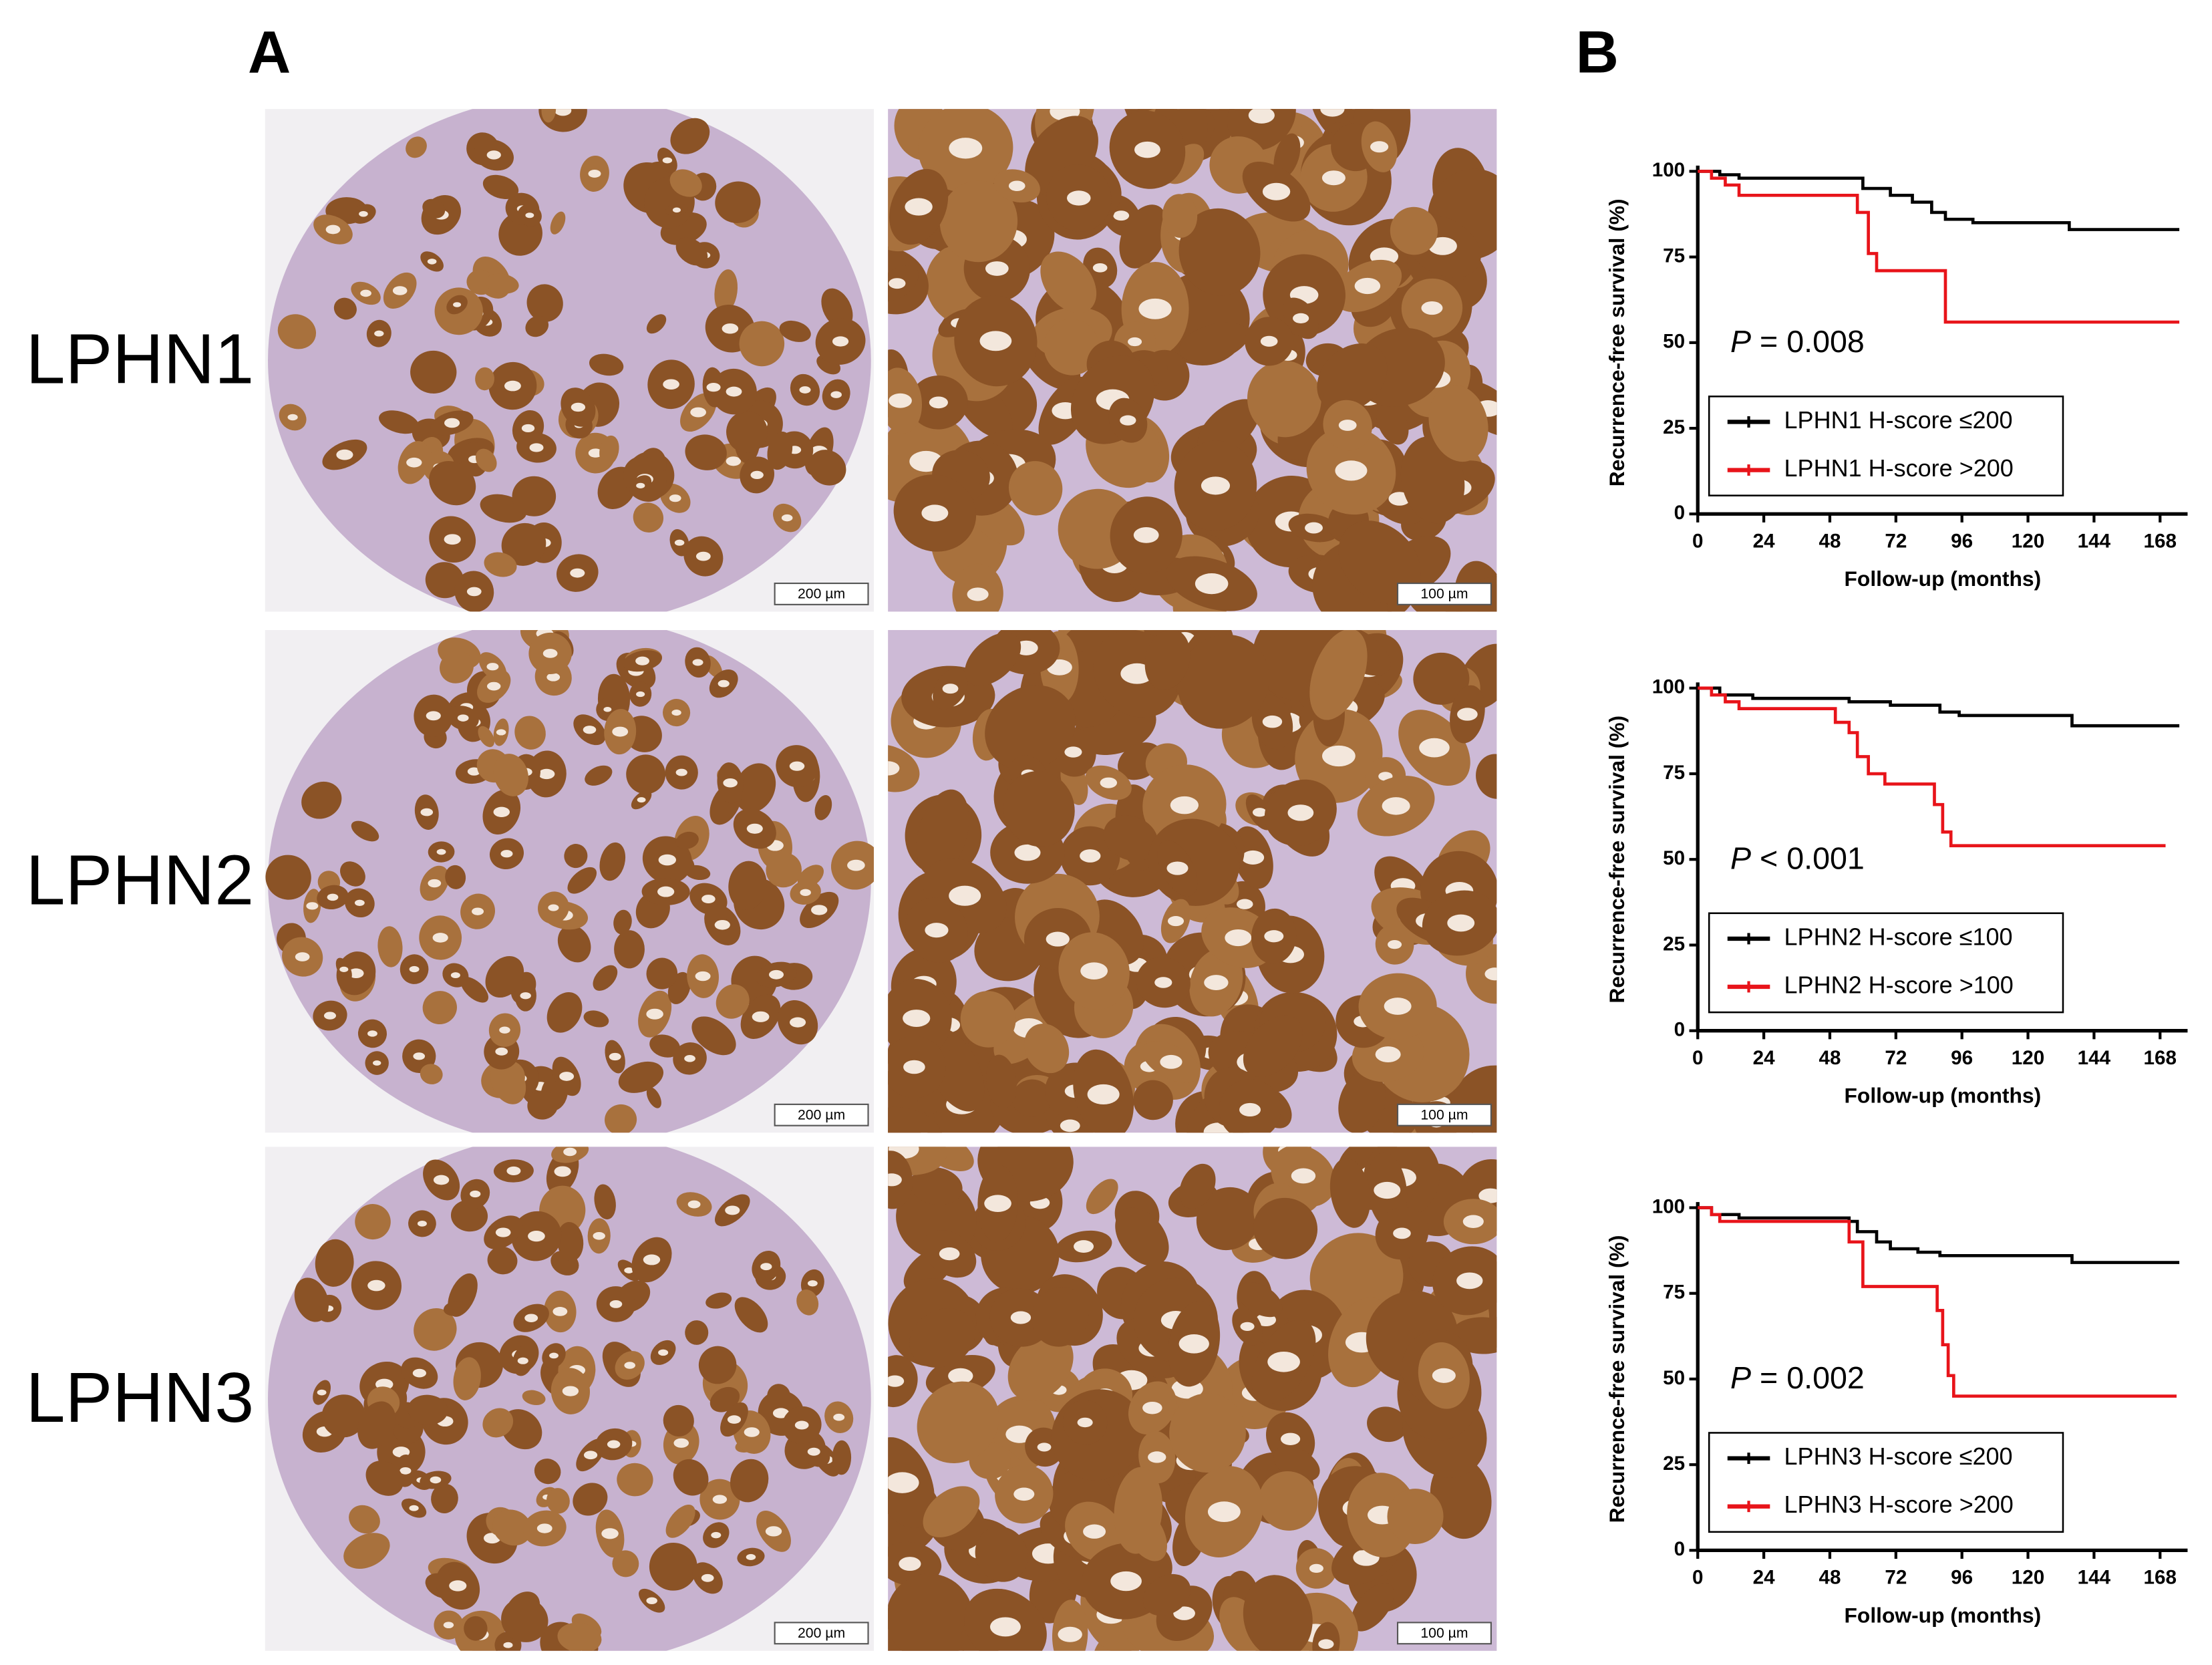 Image resolution: width=2212 pixels, height=1665 pixels. I want to click on survival-curve, so click(1937, 1302).